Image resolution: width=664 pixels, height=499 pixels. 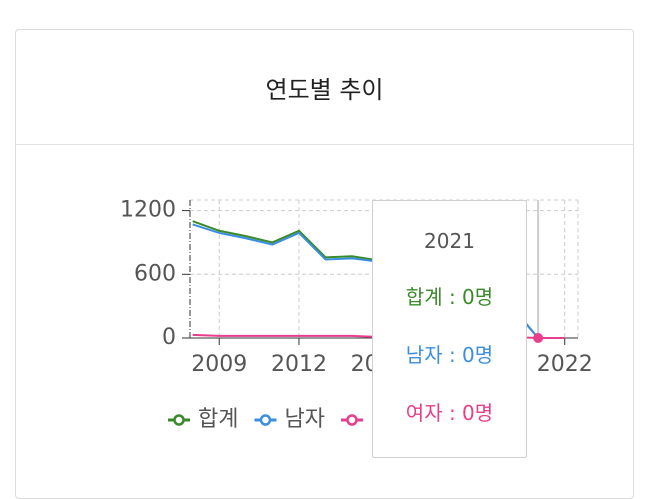 I want to click on legend-label: 합계, so click(x=218, y=419).